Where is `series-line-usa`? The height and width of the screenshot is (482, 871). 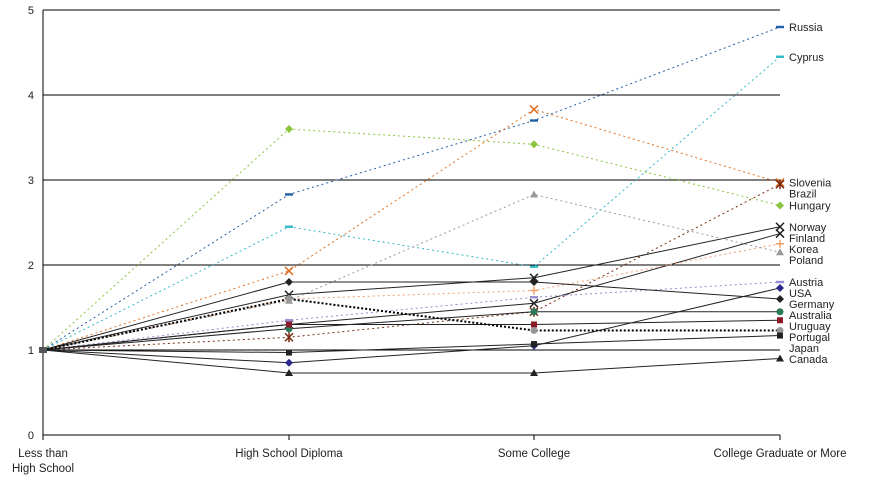 series-line-usa is located at coordinates (411, 325).